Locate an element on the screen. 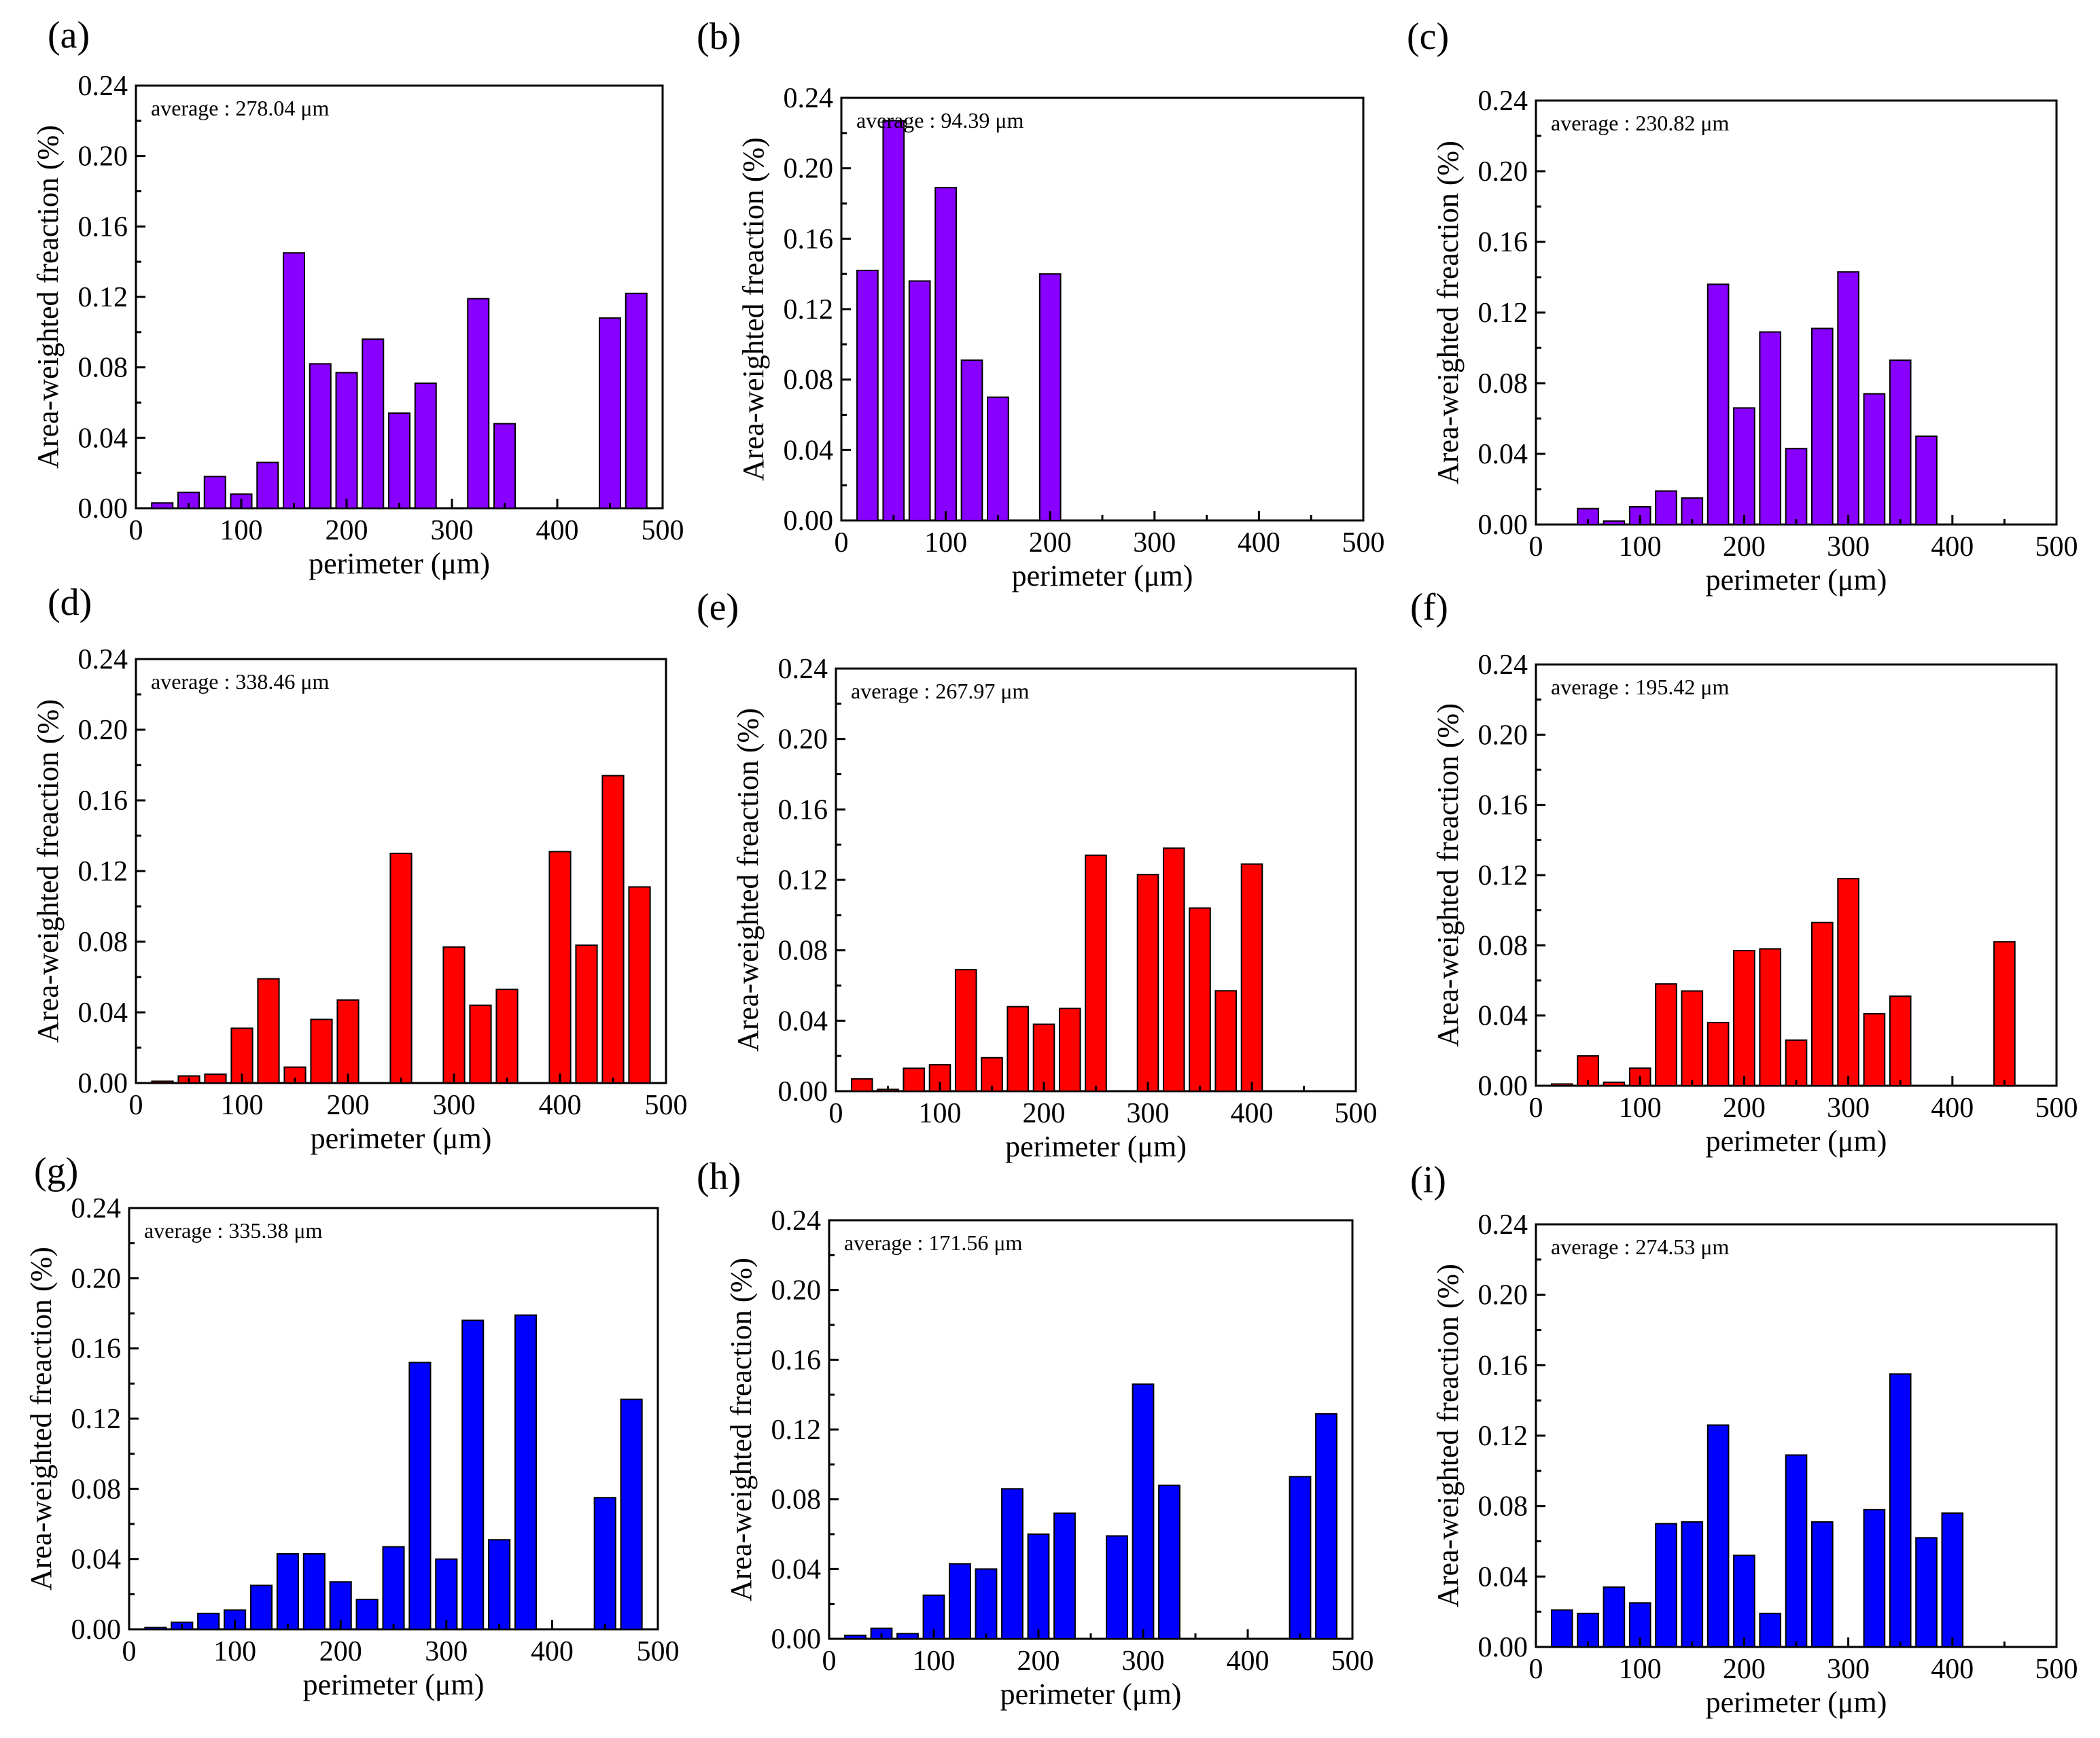 The height and width of the screenshot is (1738, 2100). ylabel-i: Area-weighted freaction (%) is located at coordinates (1448, 1436).